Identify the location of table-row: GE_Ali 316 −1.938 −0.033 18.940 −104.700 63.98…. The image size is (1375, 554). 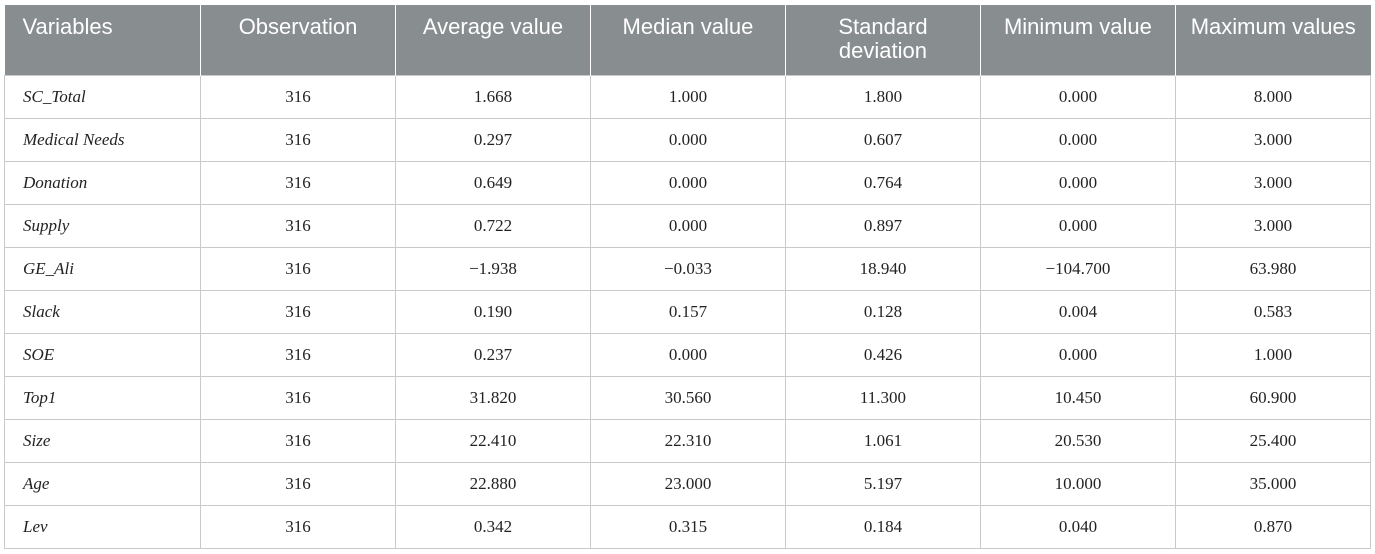
(687, 268).